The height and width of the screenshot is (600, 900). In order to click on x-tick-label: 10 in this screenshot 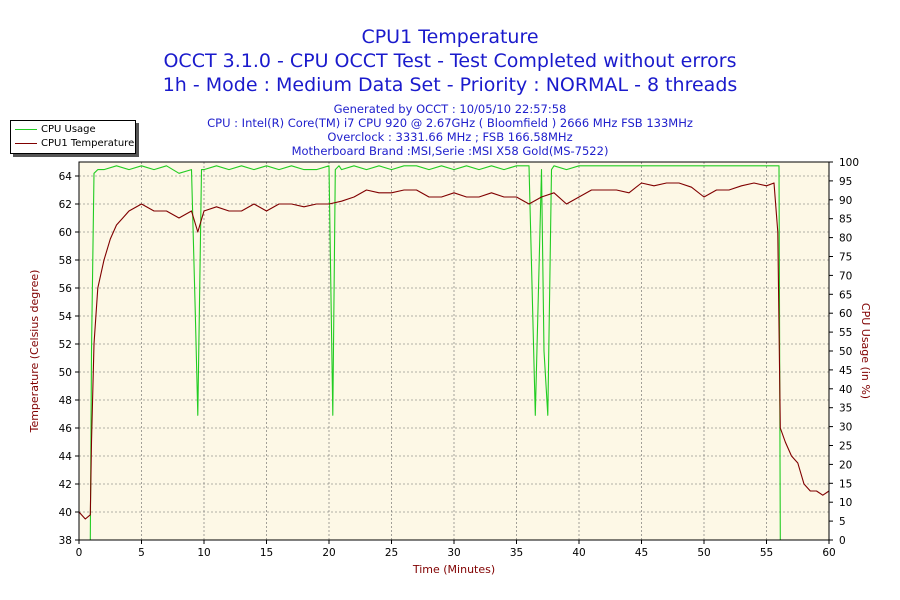, I will do `click(203, 553)`.